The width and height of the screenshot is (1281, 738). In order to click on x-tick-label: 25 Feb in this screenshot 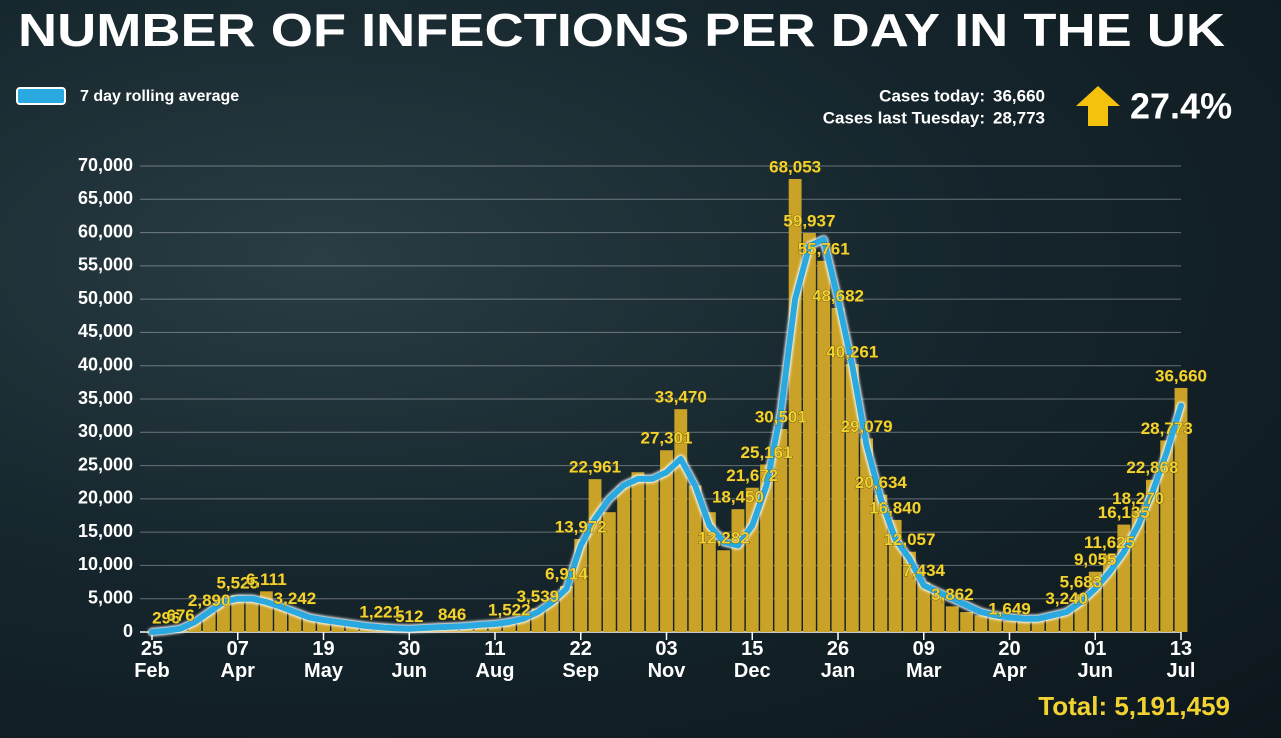, I will do `click(152, 660)`.